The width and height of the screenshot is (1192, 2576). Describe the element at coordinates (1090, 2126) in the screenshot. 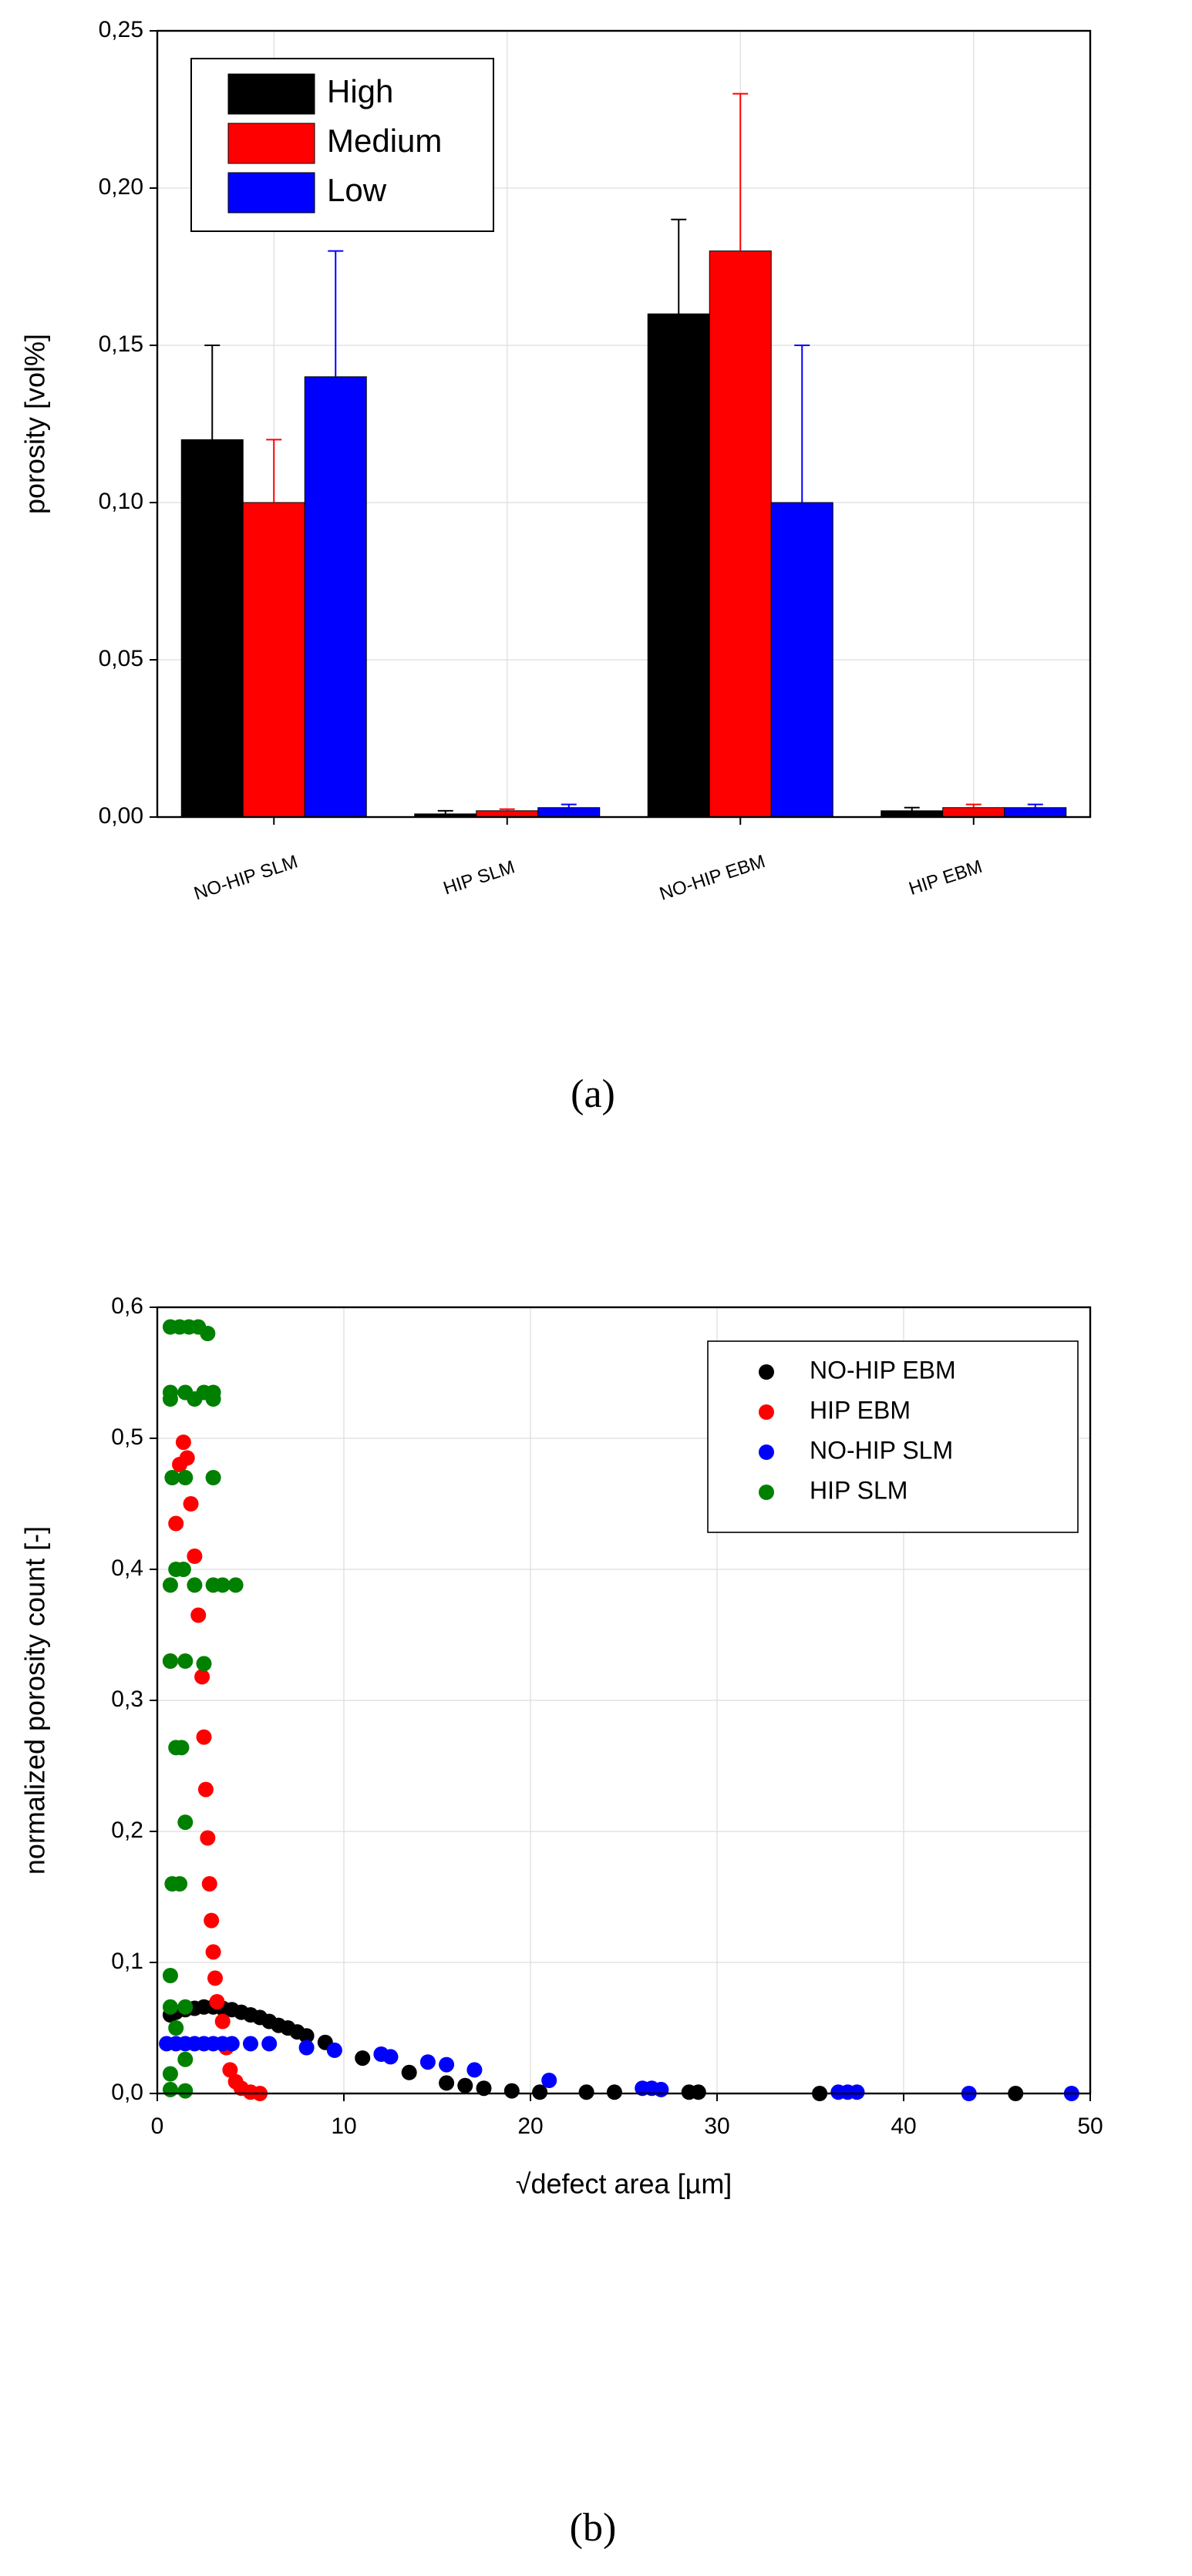

I see `x-tick-label: 50` at that location.